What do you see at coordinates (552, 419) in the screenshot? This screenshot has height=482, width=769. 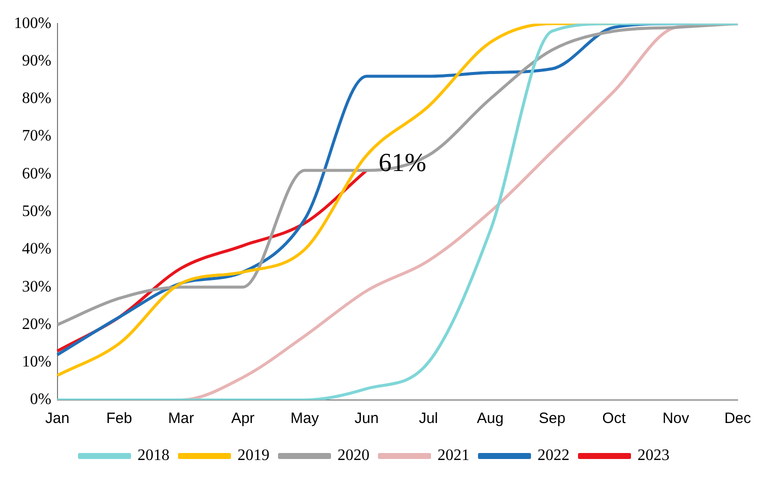 I see `x-tick-label: Sep` at bounding box center [552, 419].